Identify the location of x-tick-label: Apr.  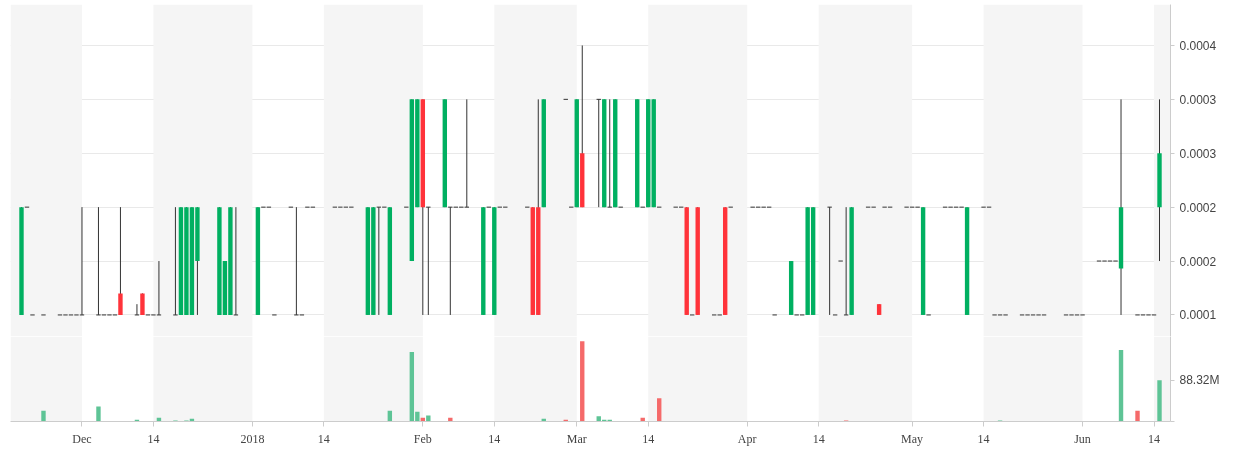
(747, 438).